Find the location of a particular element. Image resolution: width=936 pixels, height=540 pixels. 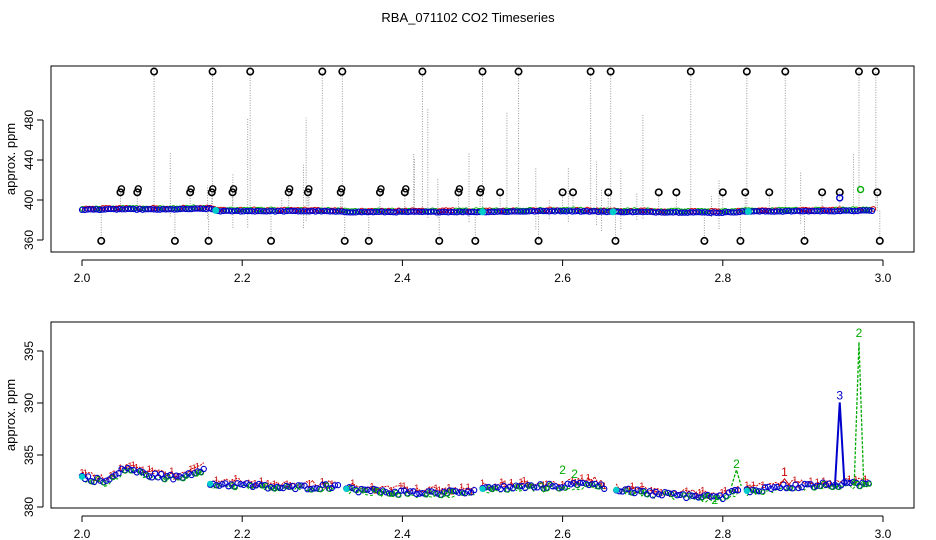

series-label: 3 is located at coordinates (839, 395).